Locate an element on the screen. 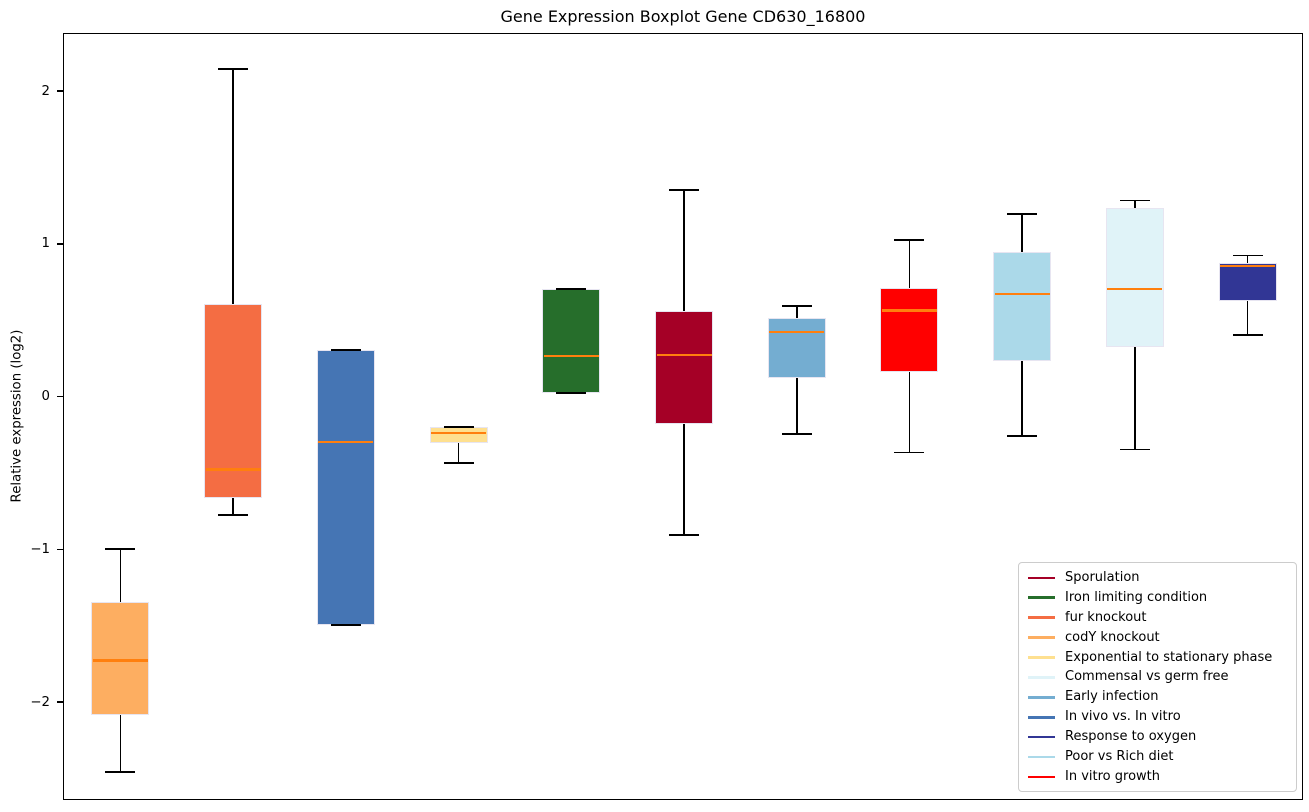 The height and width of the screenshot is (812, 1309). legend-item: codY knockout is located at coordinates (1157, 638).